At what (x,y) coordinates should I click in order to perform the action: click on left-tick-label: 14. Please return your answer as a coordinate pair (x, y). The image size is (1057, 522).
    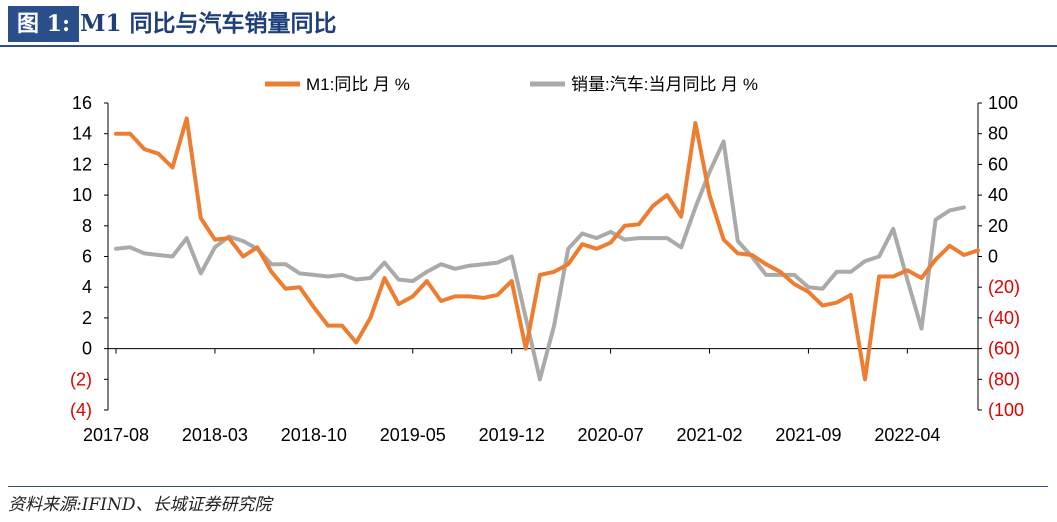
    Looking at the image, I should click on (82, 134).